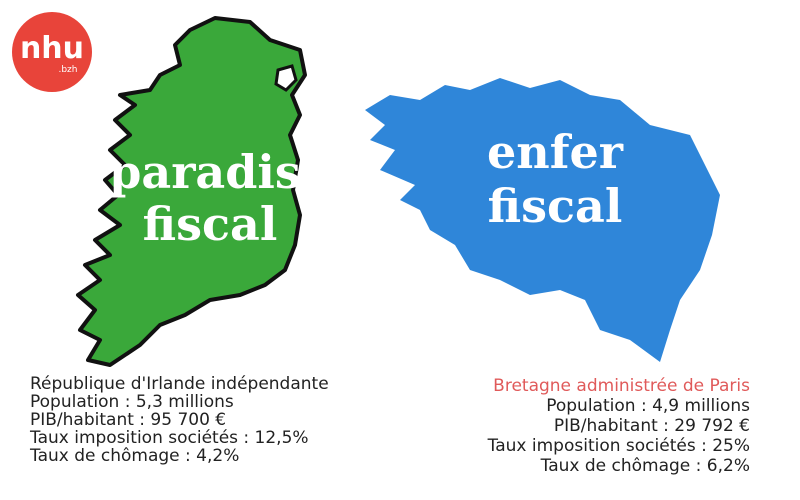 This screenshot has height=500, width=800. Describe the element at coordinates (205, 172) in the screenshot. I see `left-title: paradis` at that location.